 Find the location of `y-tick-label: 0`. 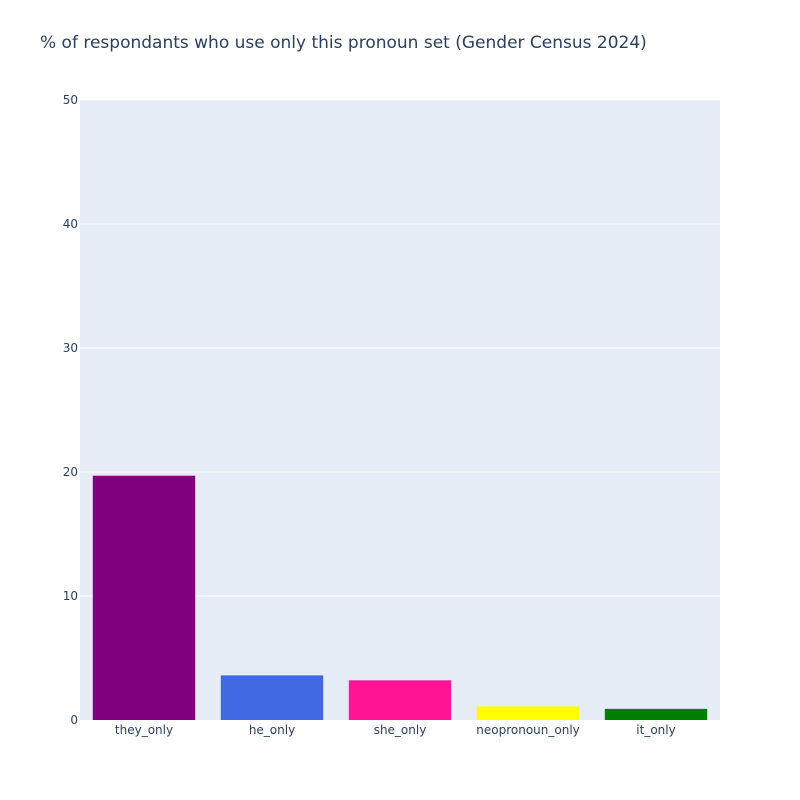

y-tick-label: 0 is located at coordinates (74, 720).